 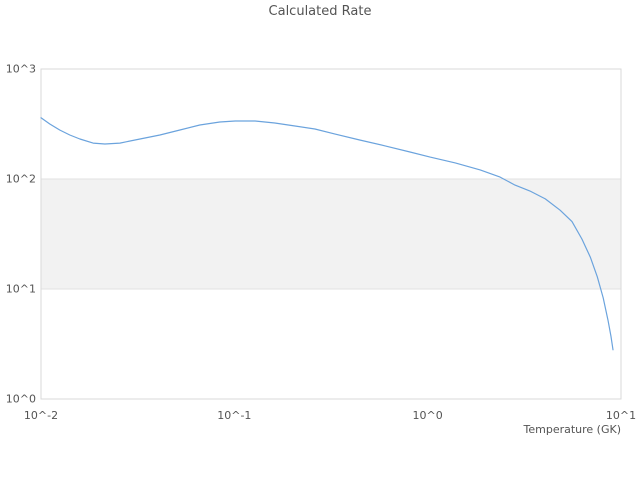 I want to click on x-axis-label: Temperature (GK), so click(x=572, y=429).